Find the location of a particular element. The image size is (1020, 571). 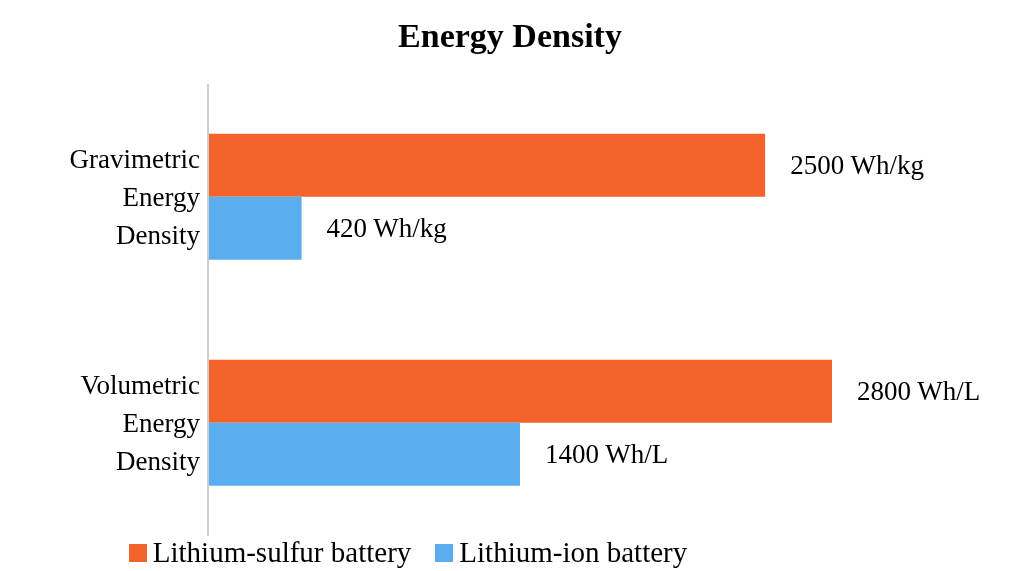

data-label: 420 Wh/kg is located at coordinates (386, 228).